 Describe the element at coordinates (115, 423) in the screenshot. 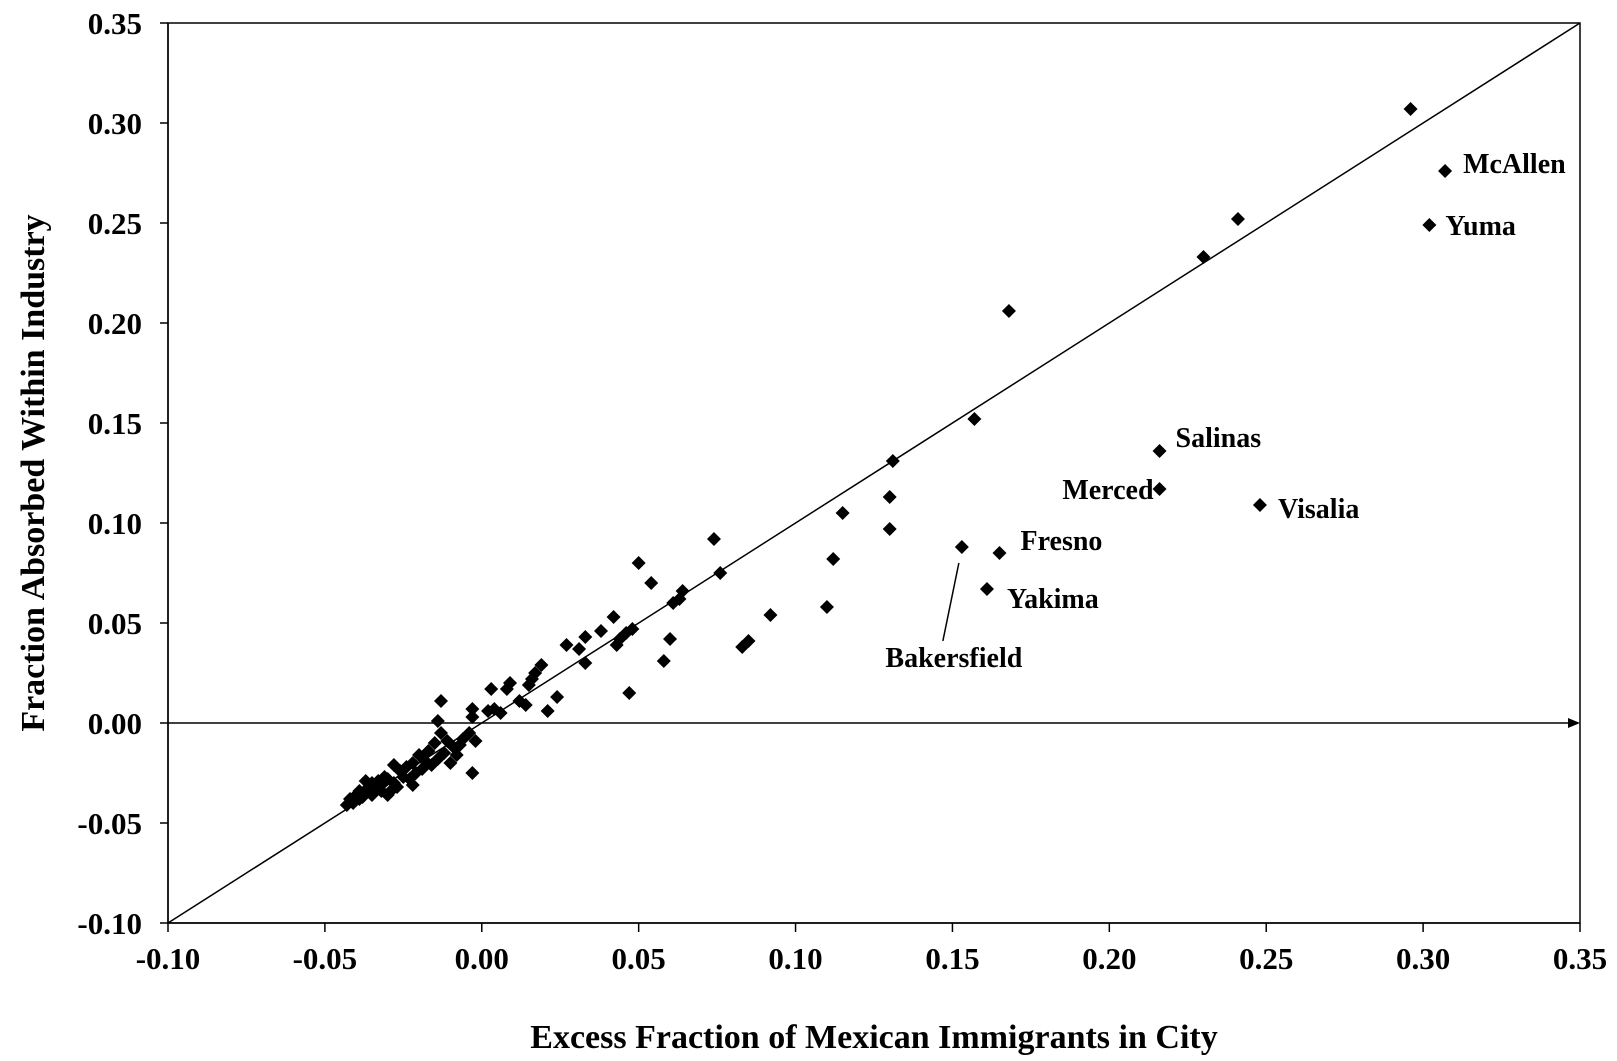

I see `y-tick-label: 0.15` at that location.